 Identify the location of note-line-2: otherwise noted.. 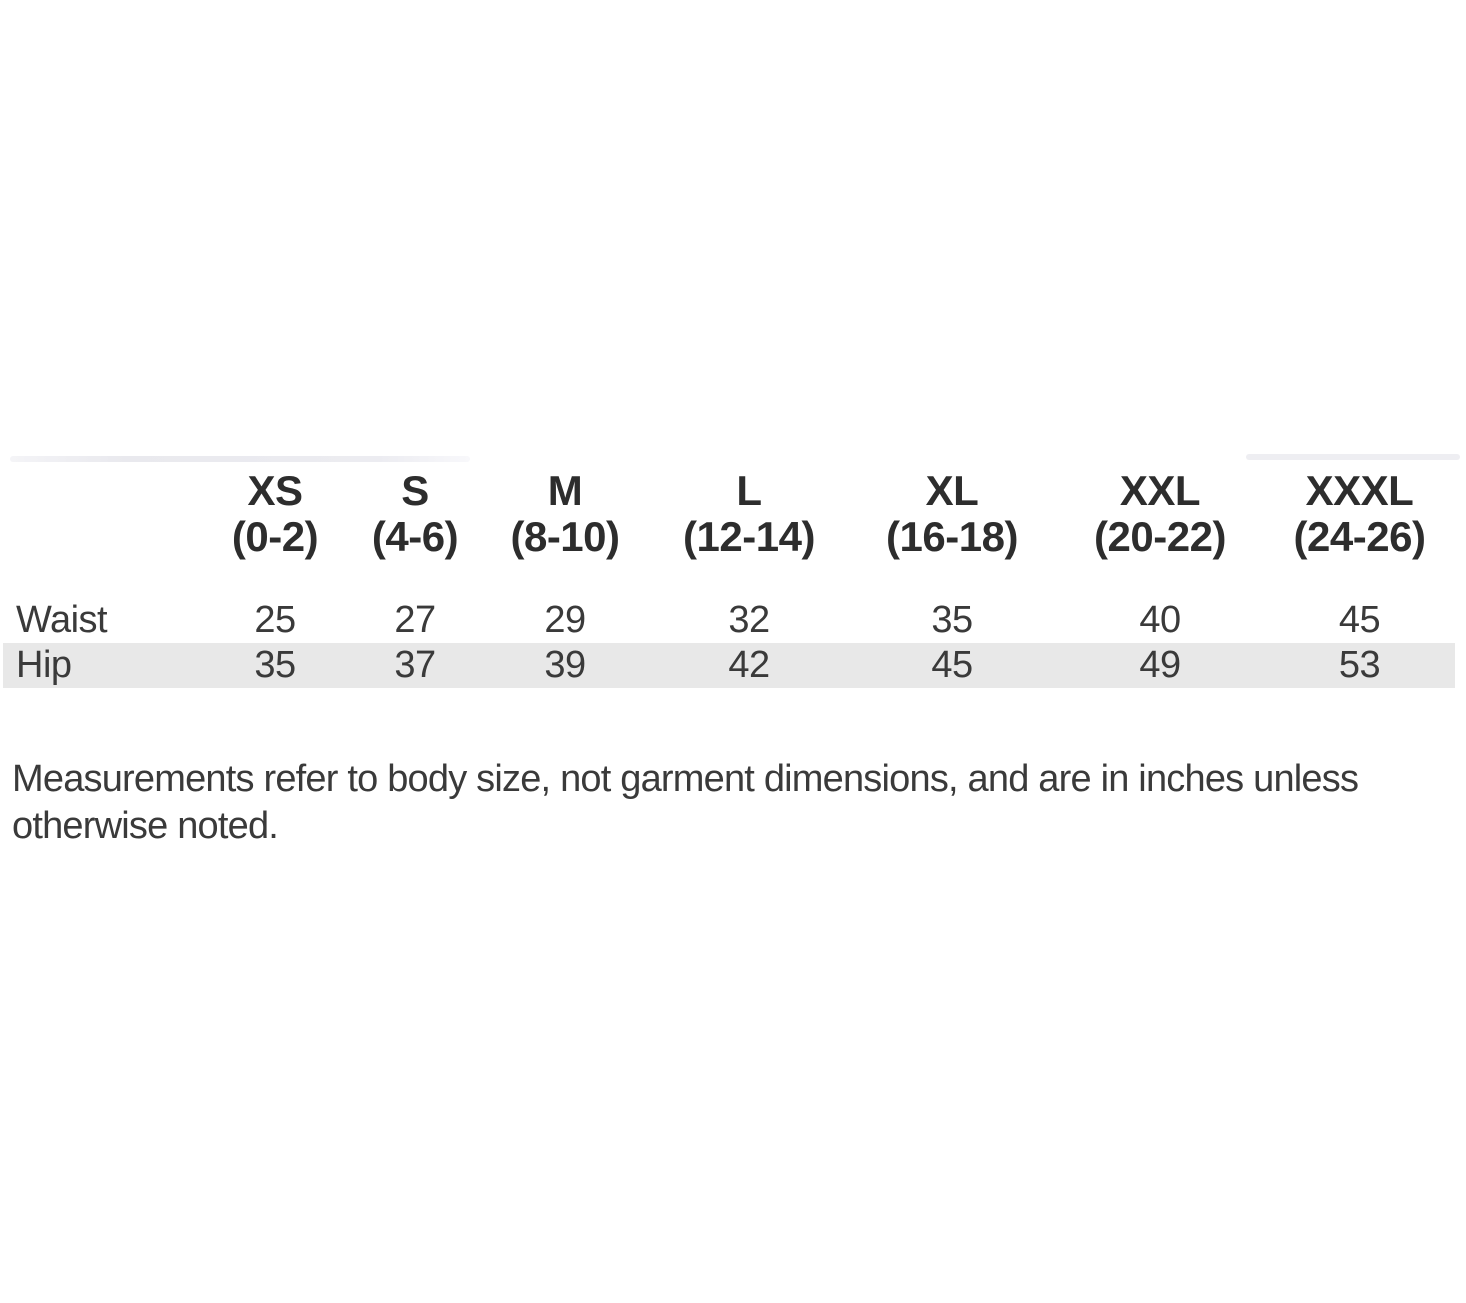
(145, 826).